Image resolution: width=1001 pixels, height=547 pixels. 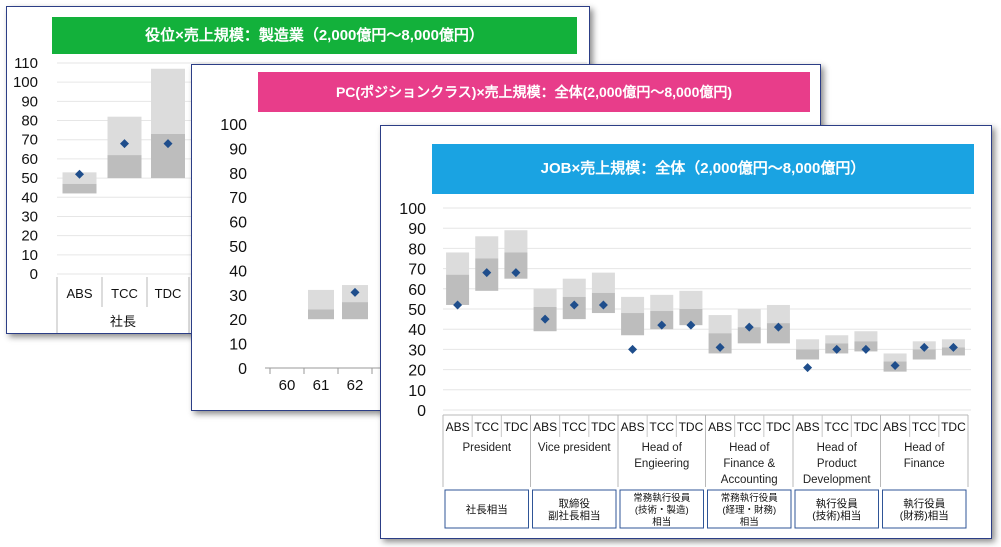 What do you see at coordinates (417, 270) in the screenshot?
I see `y-tick-label: 70` at bounding box center [417, 270].